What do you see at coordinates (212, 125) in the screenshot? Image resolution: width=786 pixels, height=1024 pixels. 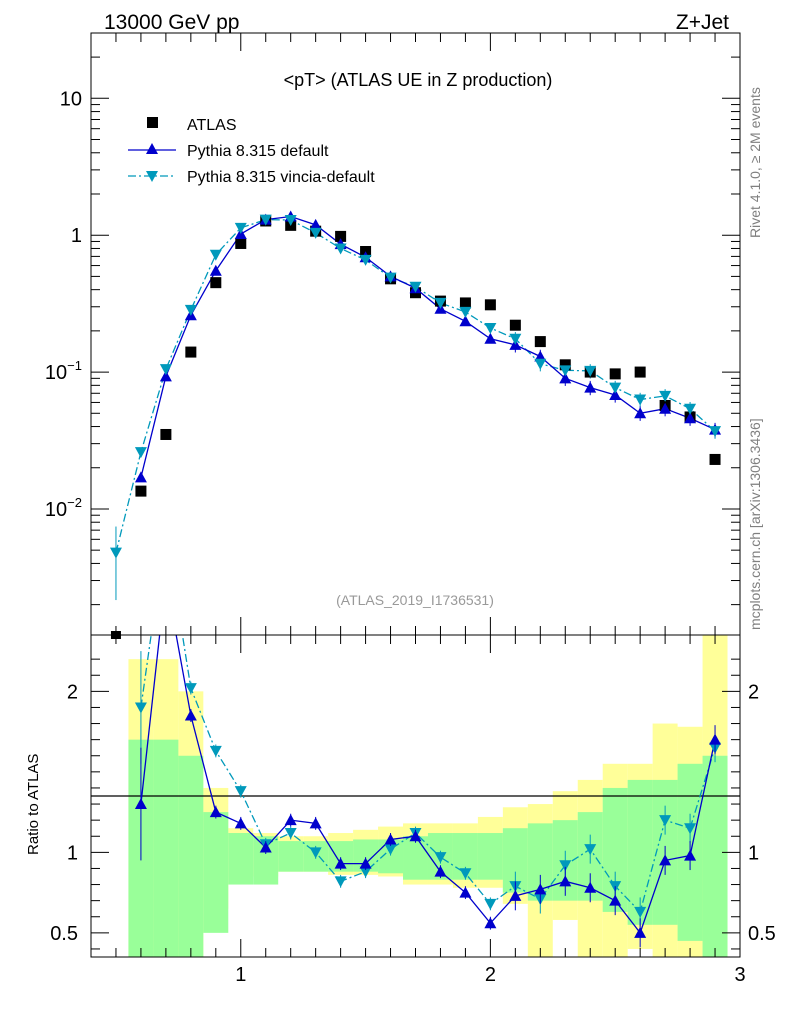 I see `legend-label-atlas: ATLAS` at bounding box center [212, 125].